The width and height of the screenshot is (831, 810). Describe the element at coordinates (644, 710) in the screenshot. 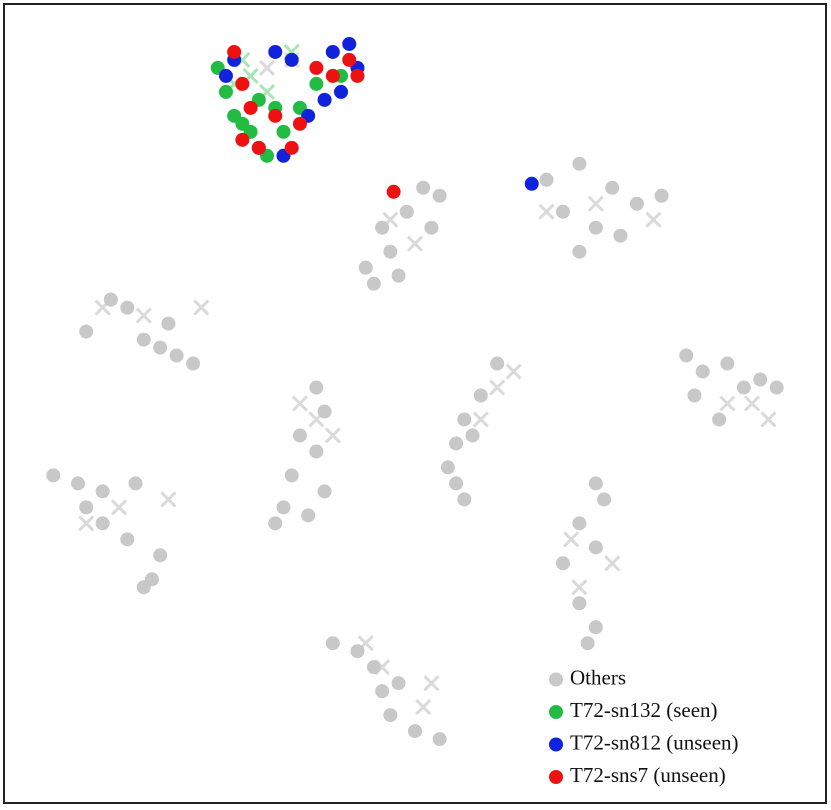

I see `legend-label: T72-sn132 (seen)` at that location.